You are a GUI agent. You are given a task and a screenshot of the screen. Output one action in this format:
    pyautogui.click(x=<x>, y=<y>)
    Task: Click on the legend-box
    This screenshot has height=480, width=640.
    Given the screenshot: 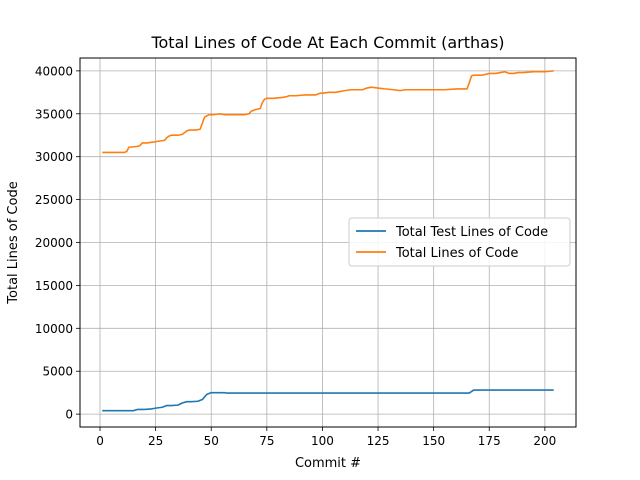 What is the action you would take?
    pyautogui.click(x=459, y=242)
    